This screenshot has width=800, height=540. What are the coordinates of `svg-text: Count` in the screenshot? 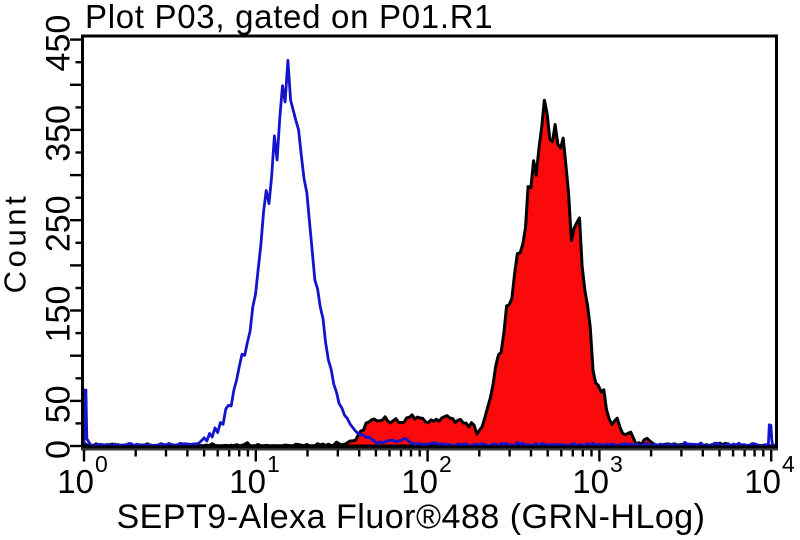 It's located at (16, 243).